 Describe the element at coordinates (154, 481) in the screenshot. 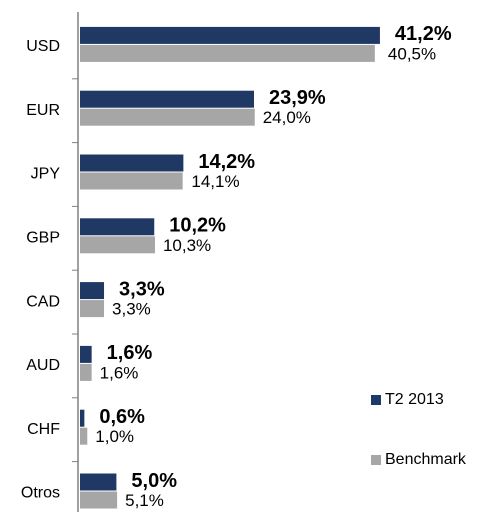

I see `value-label: 5,0%` at that location.